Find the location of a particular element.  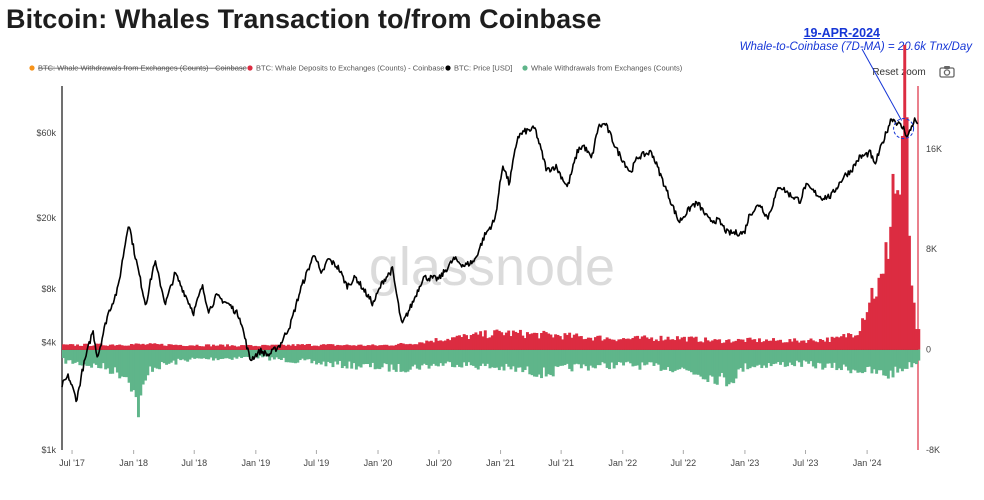

reset-zoom-button: Reset zoom is located at coordinates (899, 72).